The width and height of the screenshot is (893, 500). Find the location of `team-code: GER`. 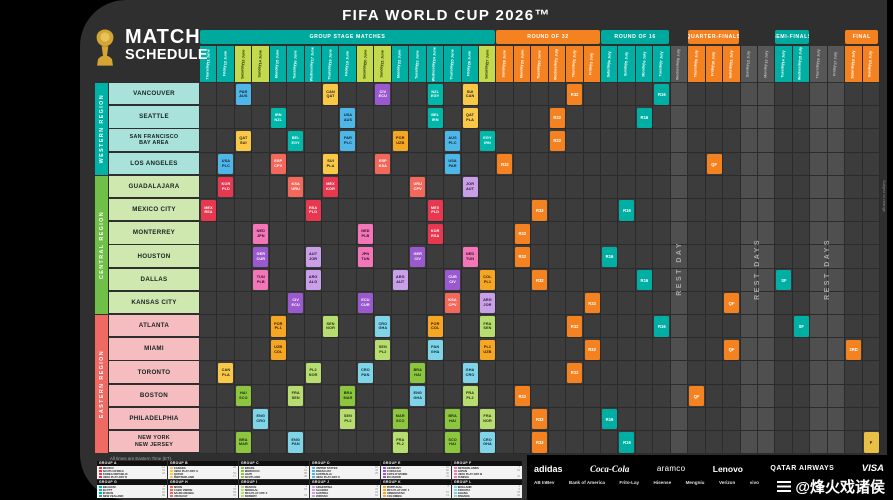

team-code: GER is located at coordinates (417, 253).